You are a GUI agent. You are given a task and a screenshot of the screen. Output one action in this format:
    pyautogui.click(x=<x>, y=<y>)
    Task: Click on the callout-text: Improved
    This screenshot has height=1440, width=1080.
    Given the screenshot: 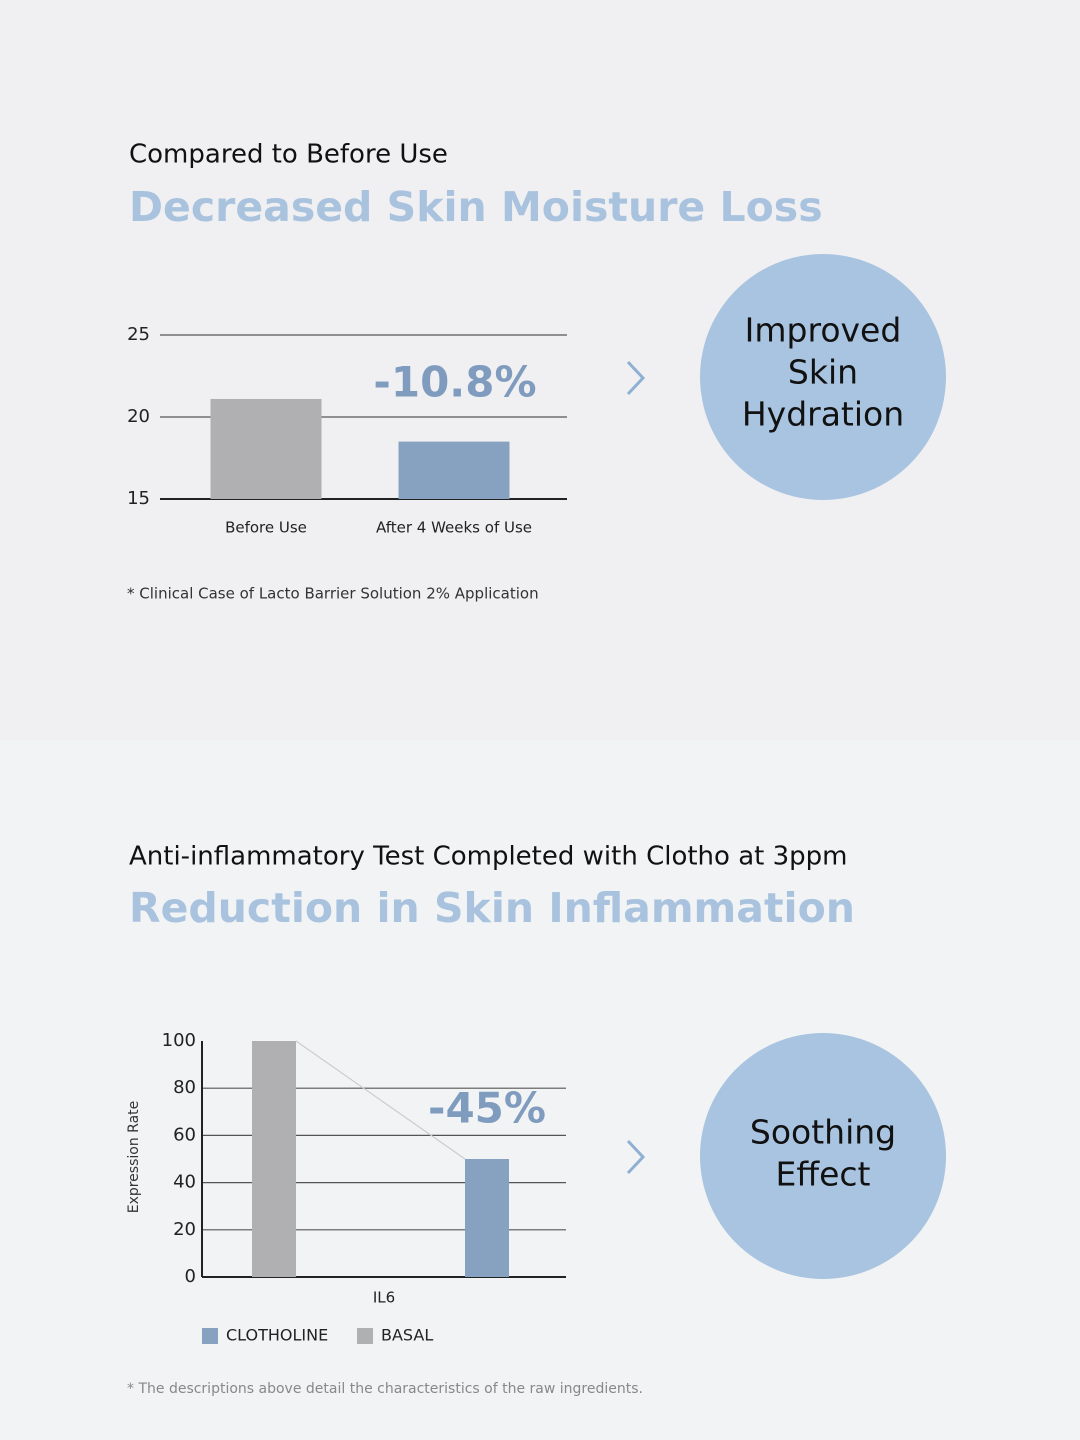 What is the action you would take?
    pyautogui.click(x=823, y=330)
    